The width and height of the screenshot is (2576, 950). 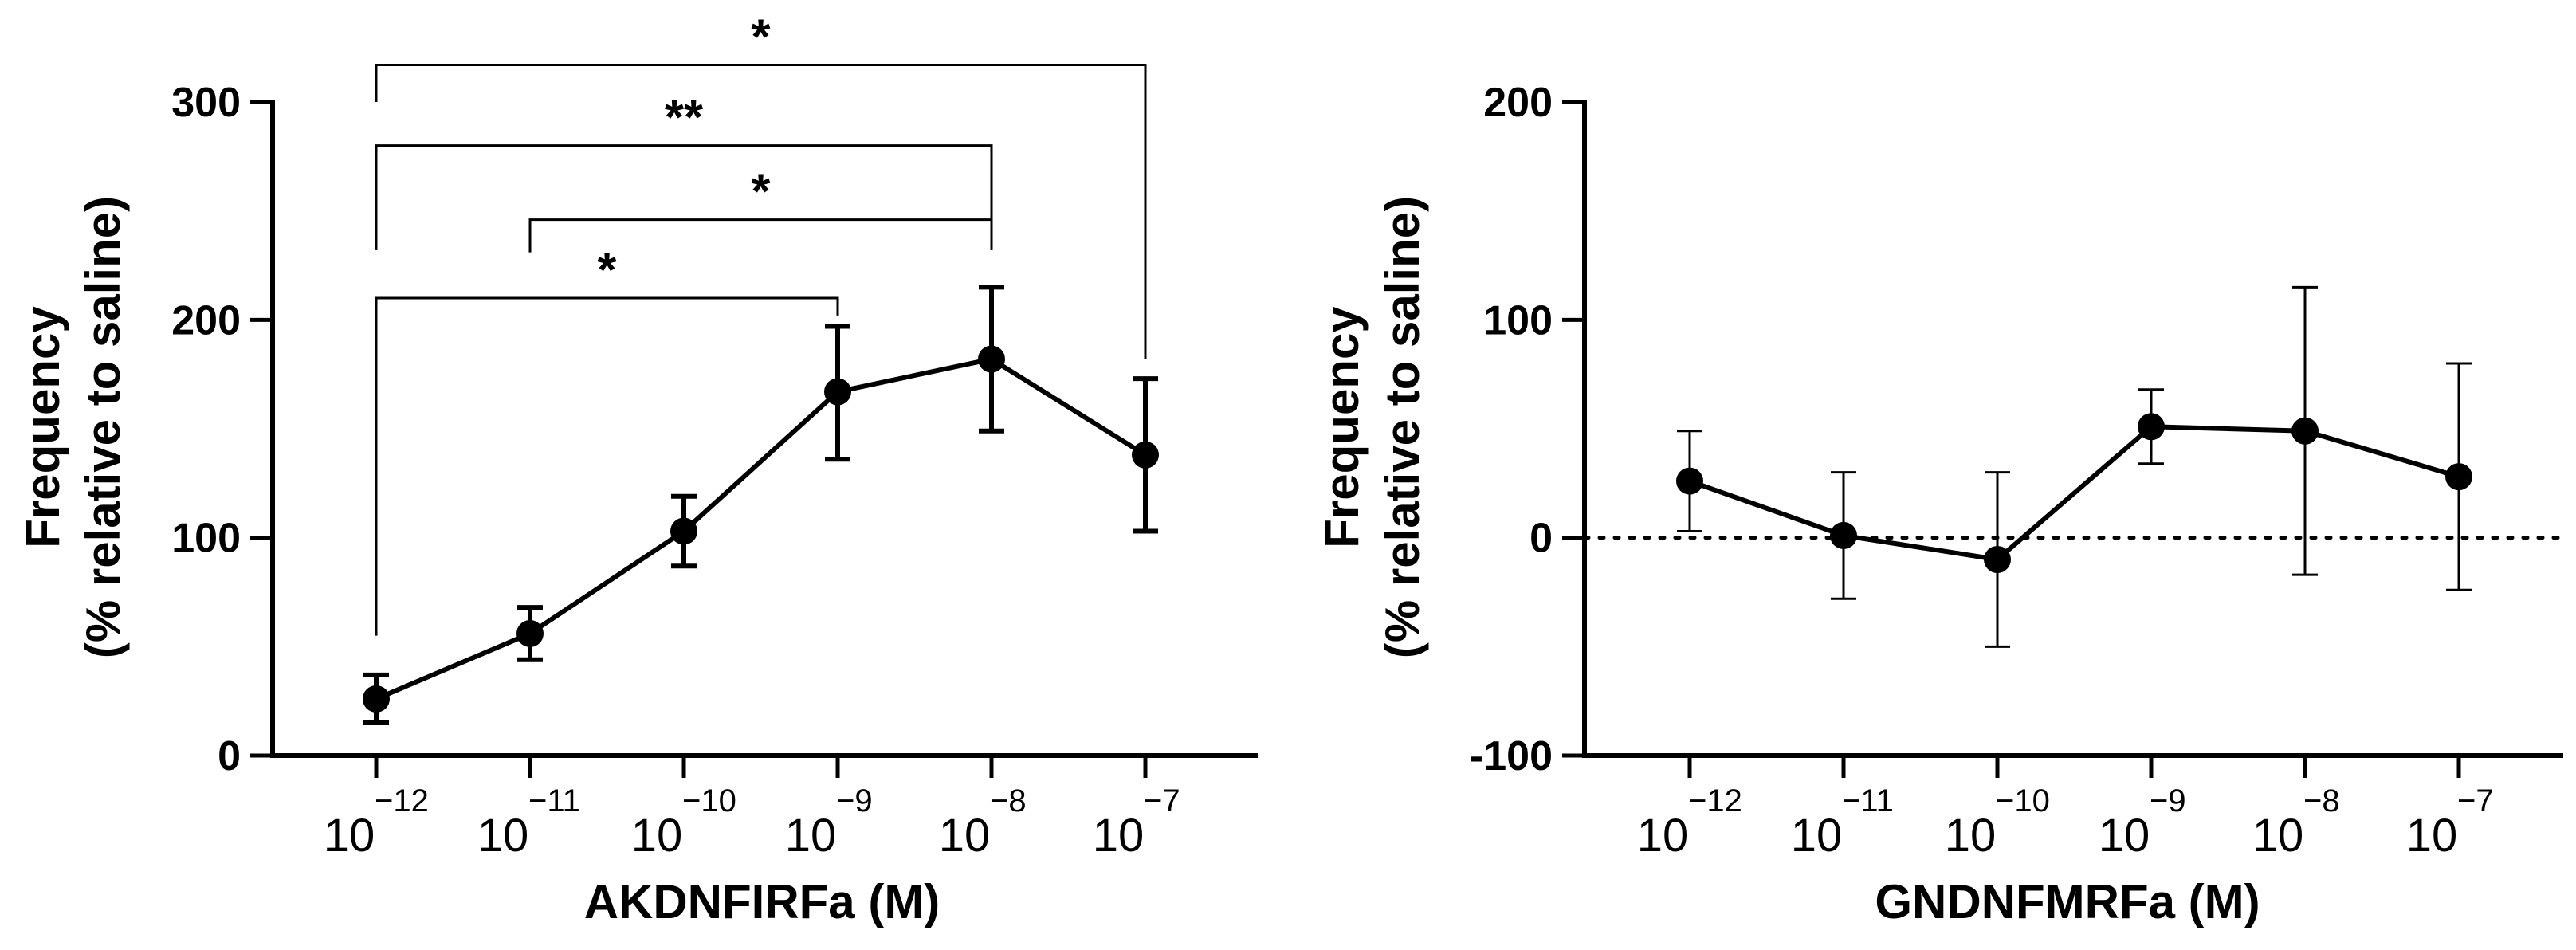 I want to click on right-x-tick-exponent: −7, so click(x=2475, y=801).